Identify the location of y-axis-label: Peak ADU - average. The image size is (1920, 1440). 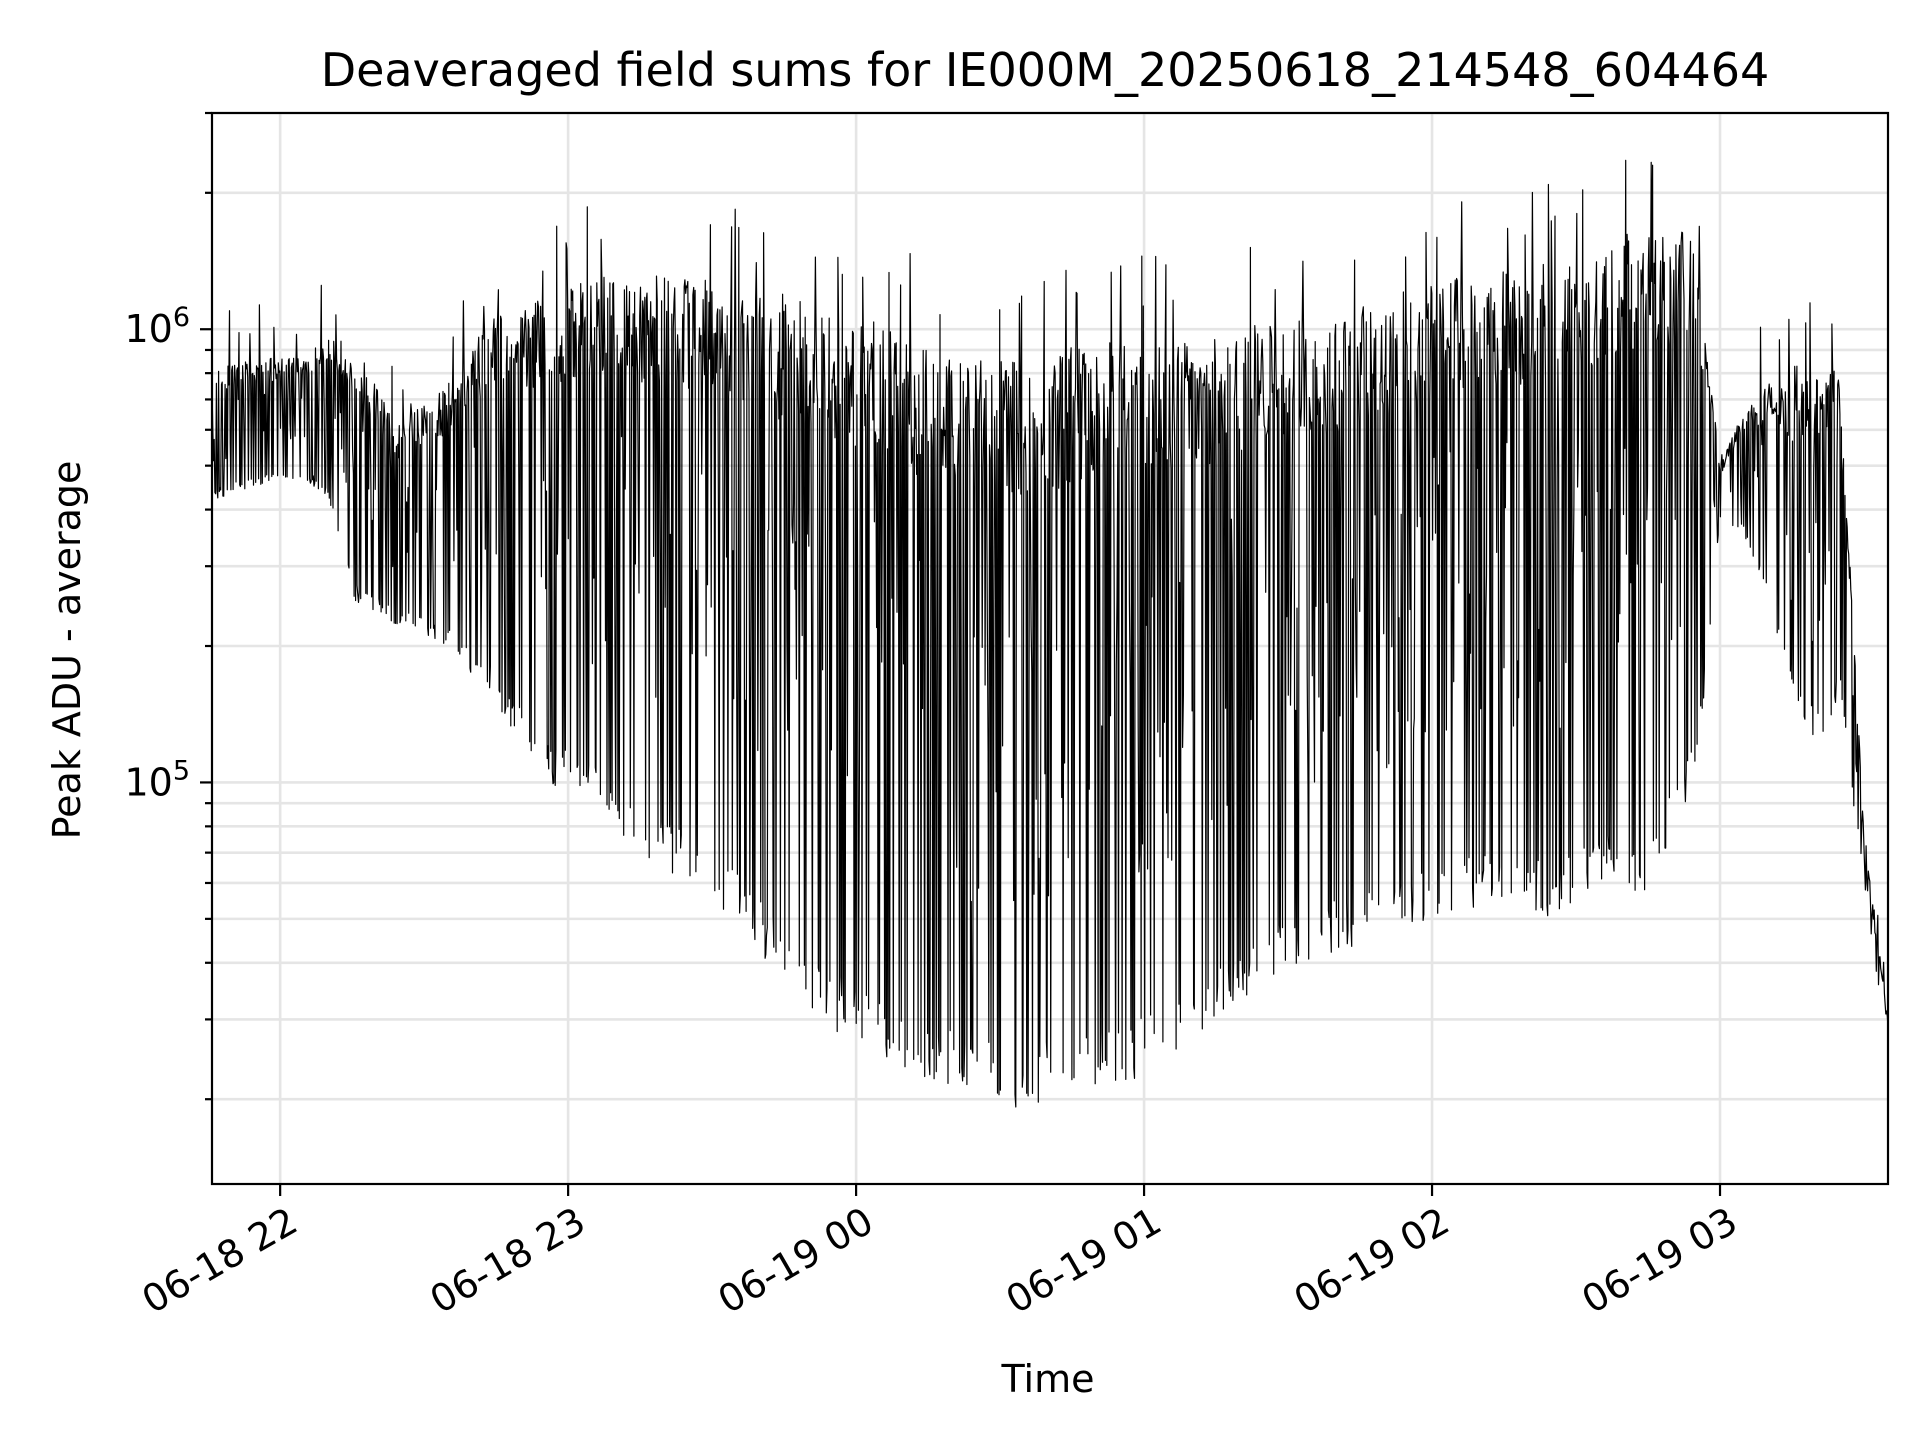
(67, 650).